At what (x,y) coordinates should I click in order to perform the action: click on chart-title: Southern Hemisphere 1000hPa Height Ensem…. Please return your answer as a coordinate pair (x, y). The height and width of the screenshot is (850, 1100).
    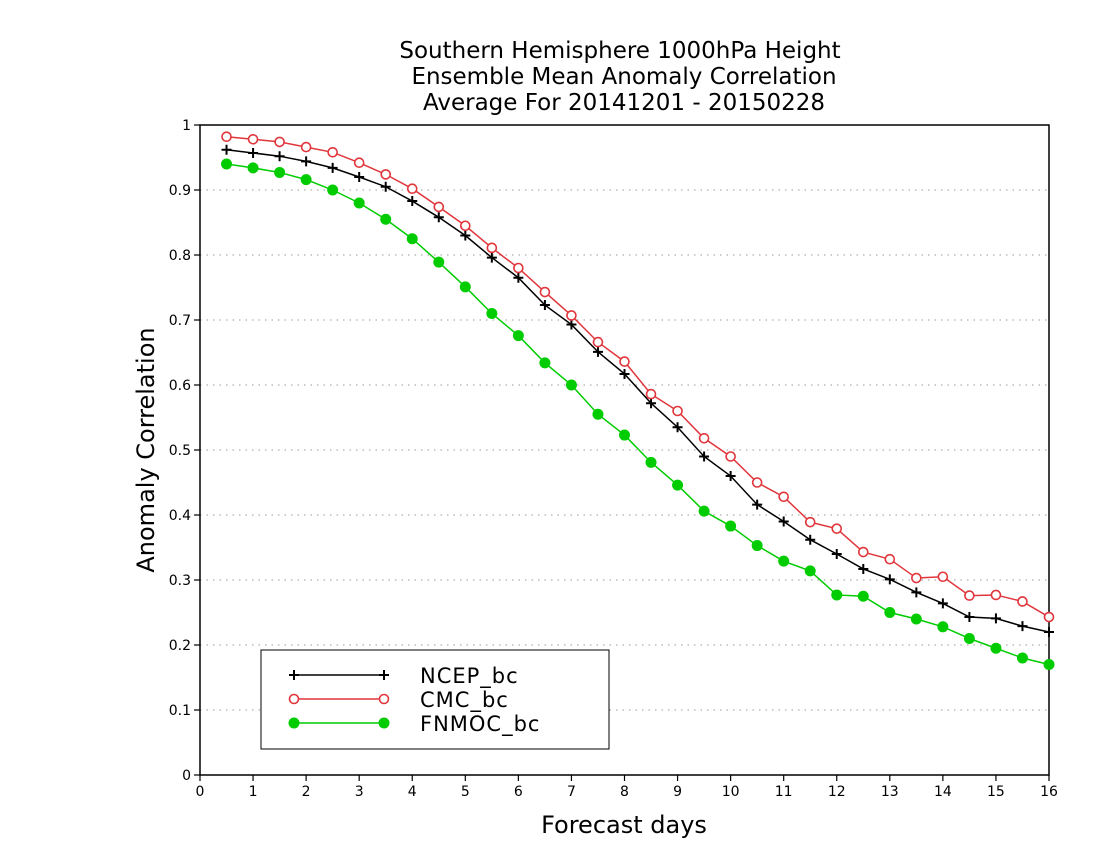
    Looking at the image, I should click on (619, 77).